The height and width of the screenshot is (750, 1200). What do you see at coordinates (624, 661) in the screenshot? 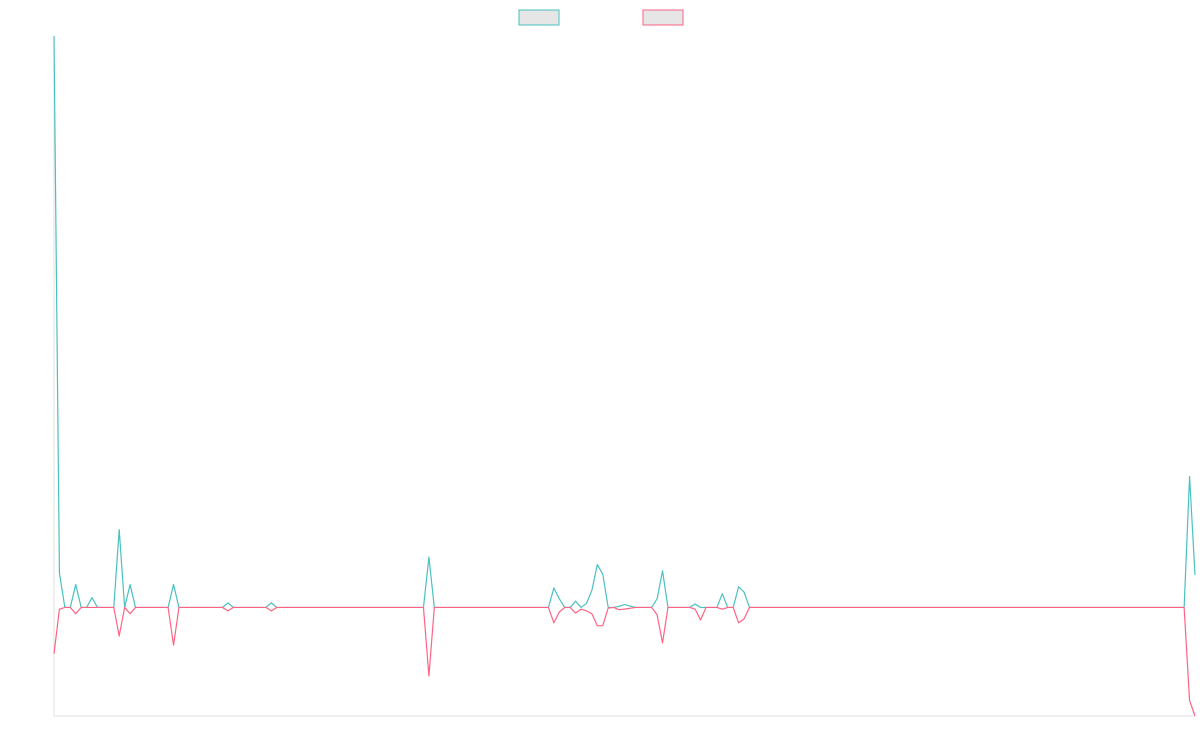
I see `series-line` at bounding box center [624, 661].